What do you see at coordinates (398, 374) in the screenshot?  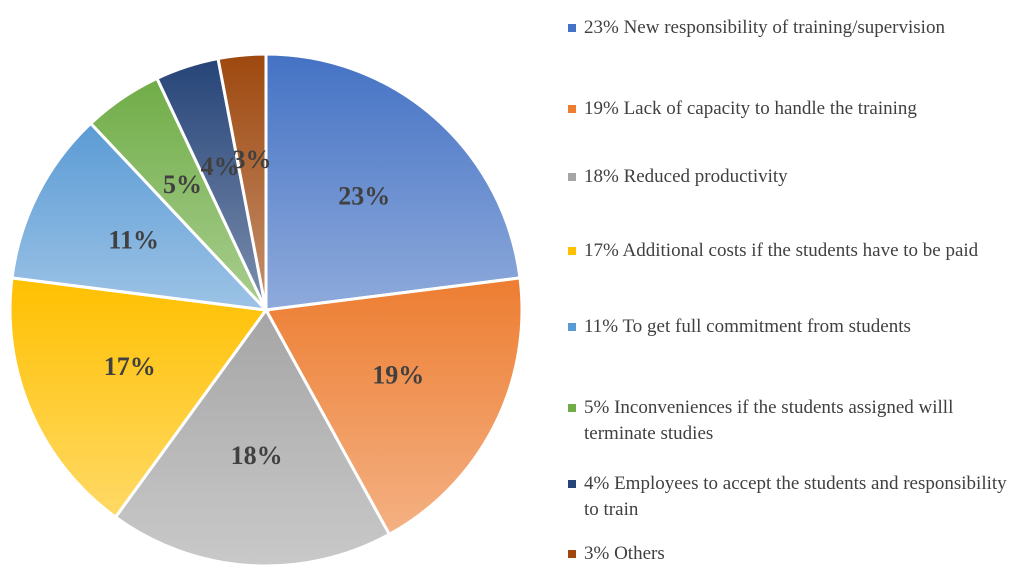 I see `slice-label: 19%` at bounding box center [398, 374].